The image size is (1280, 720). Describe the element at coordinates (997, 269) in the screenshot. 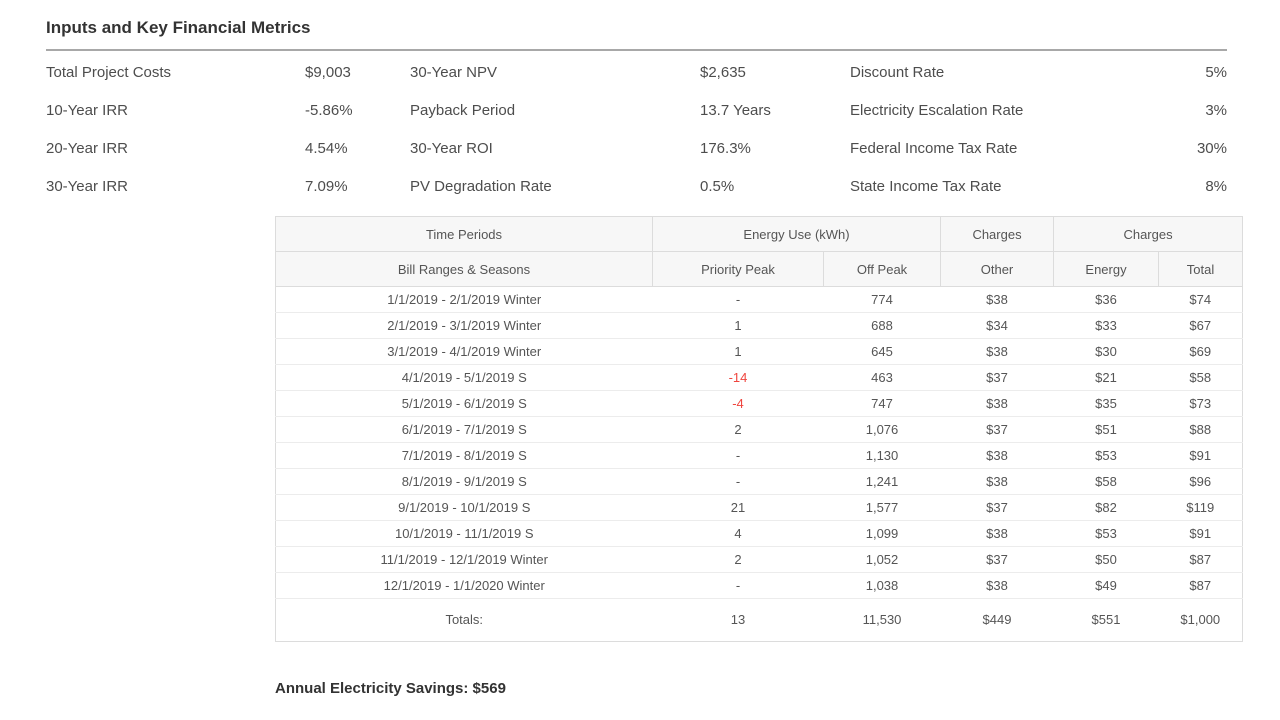

I see `column-header-other: Other` at that location.